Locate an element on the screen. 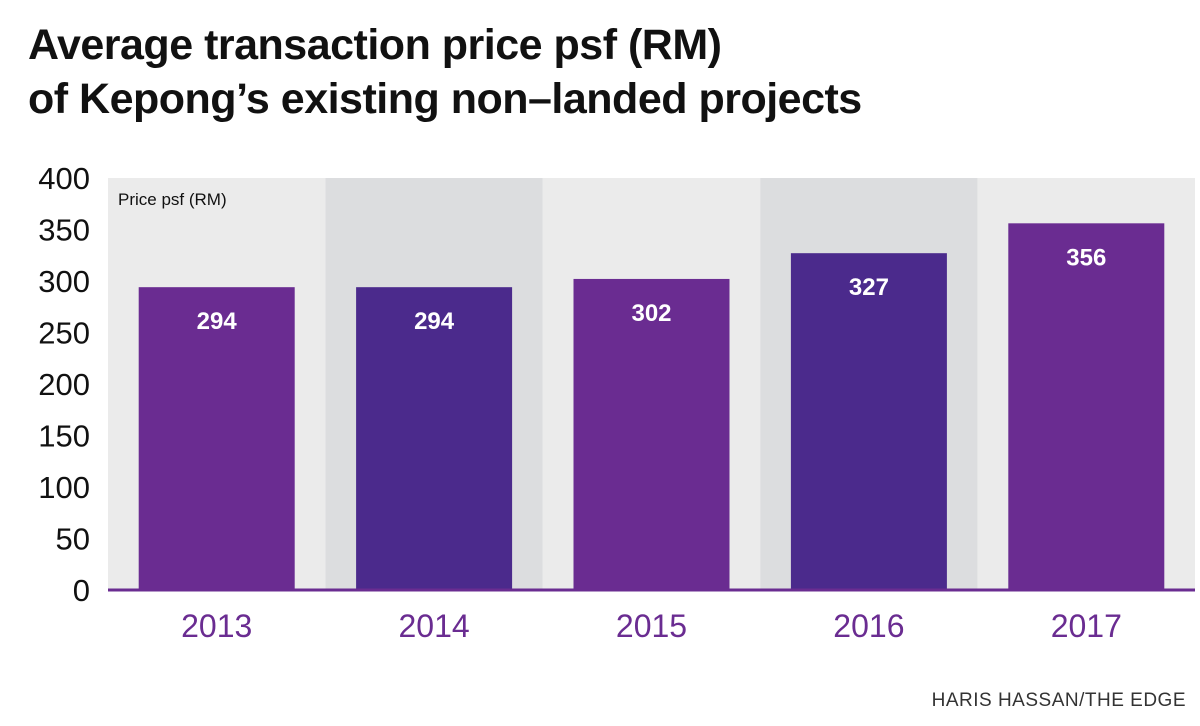  chart-title-line-2: of Kepong’s existing non–landed projects is located at coordinates (445, 99).